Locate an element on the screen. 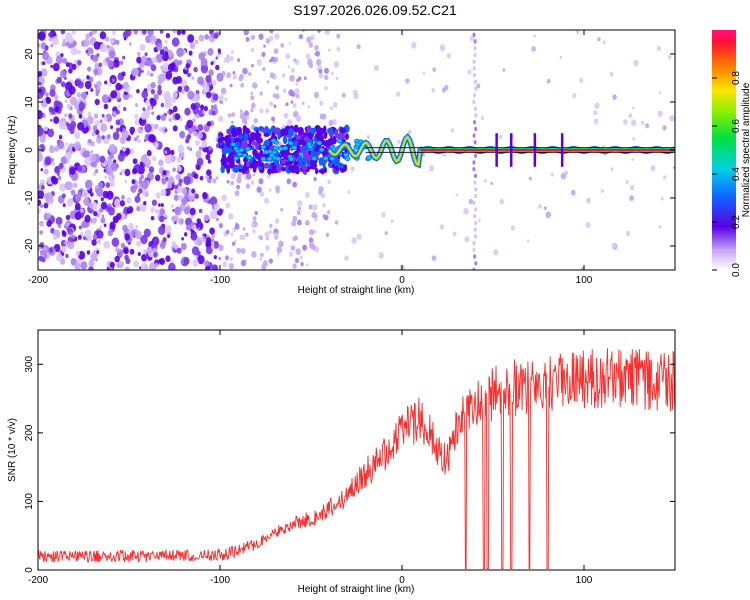 The width and height of the screenshot is (750, 600). colorbar-tick-label: 0.8 is located at coordinates (736, 78).